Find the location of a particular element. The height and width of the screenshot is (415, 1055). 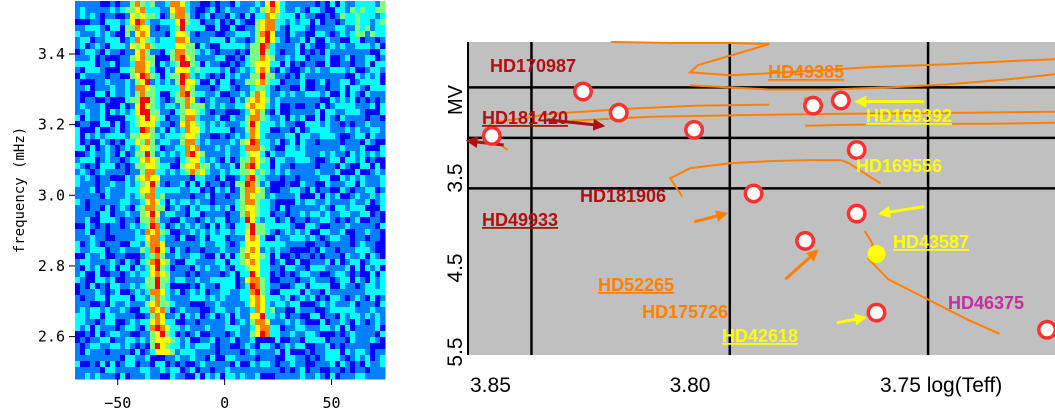

hr-star-point-core is located at coordinates (492, 136).